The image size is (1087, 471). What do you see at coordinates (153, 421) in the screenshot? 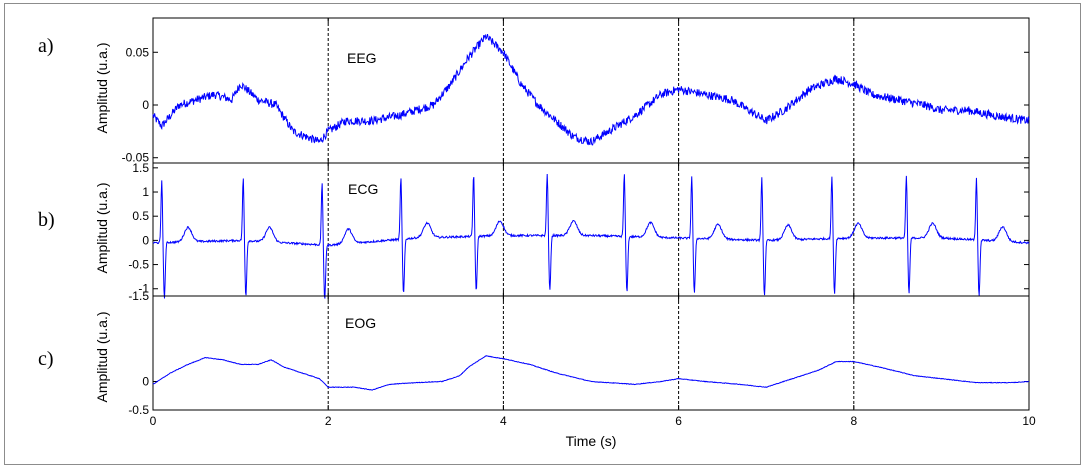
I see `xtick-label: 0` at bounding box center [153, 421].